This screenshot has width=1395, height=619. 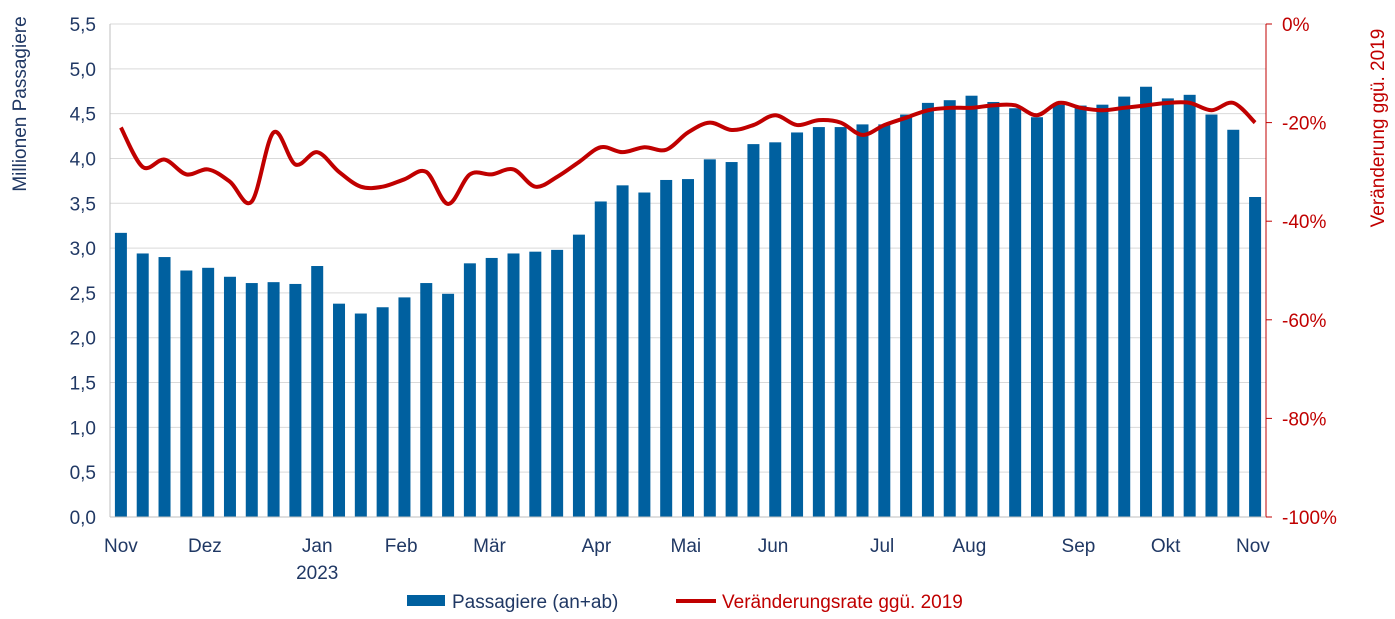 I want to click on y2-tick-label: -100%, so click(x=1309, y=518).